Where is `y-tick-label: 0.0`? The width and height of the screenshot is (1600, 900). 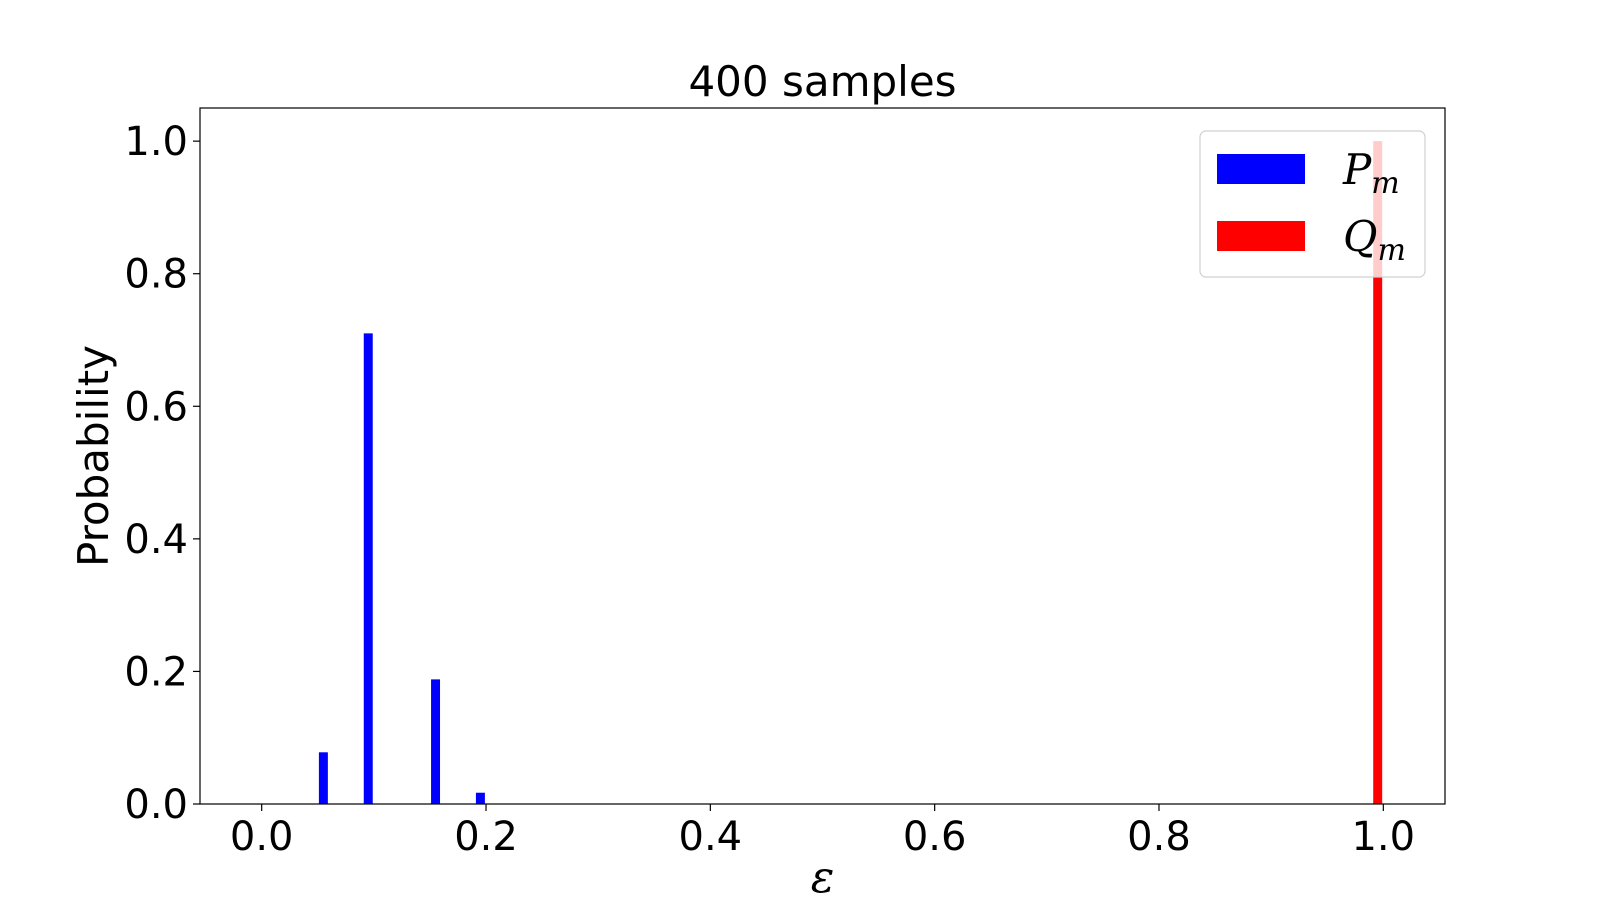
y-tick-label: 0.0 is located at coordinates (156, 805).